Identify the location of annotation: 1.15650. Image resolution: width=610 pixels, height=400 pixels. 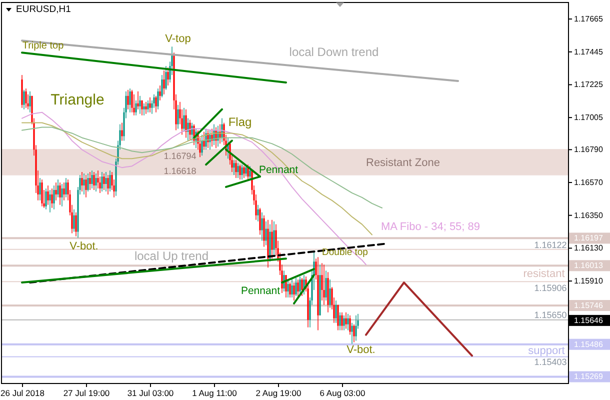
(550, 315).